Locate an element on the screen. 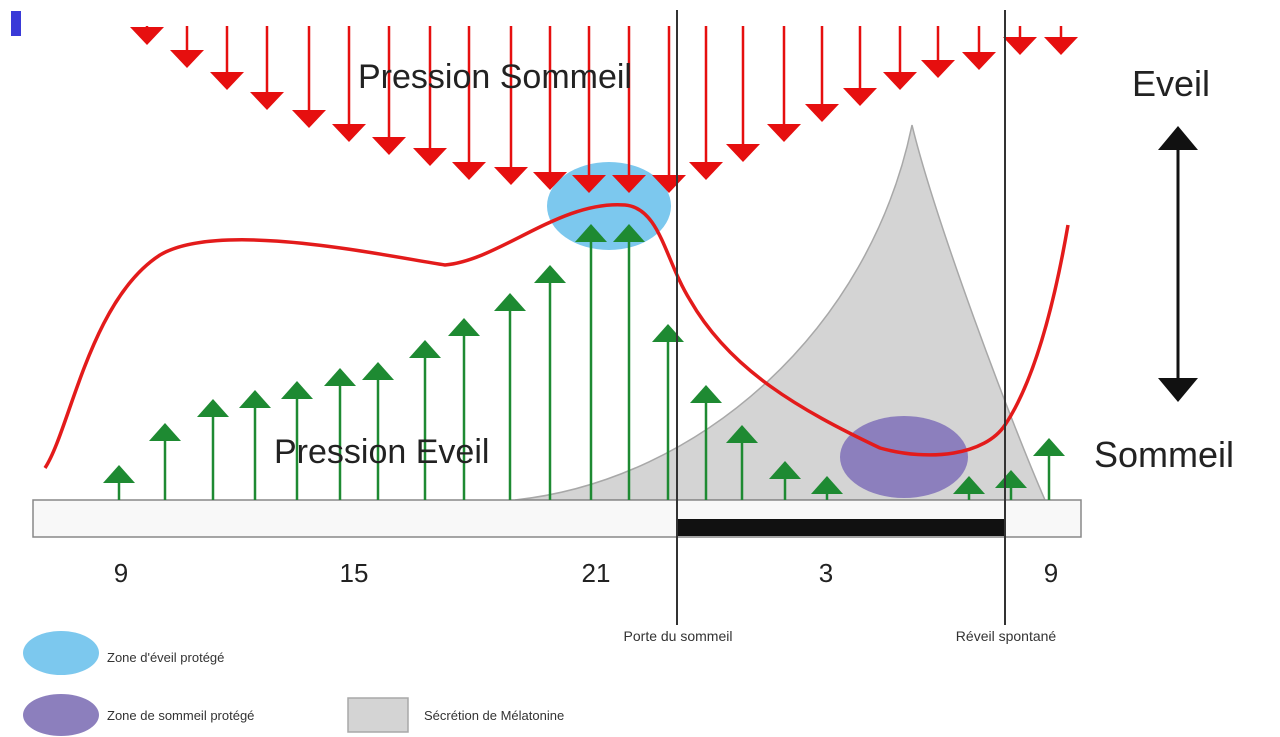 Image resolution: width=1280 pixels, height=737 pixels. legend-swatch-melatonin is located at coordinates (378, 715).